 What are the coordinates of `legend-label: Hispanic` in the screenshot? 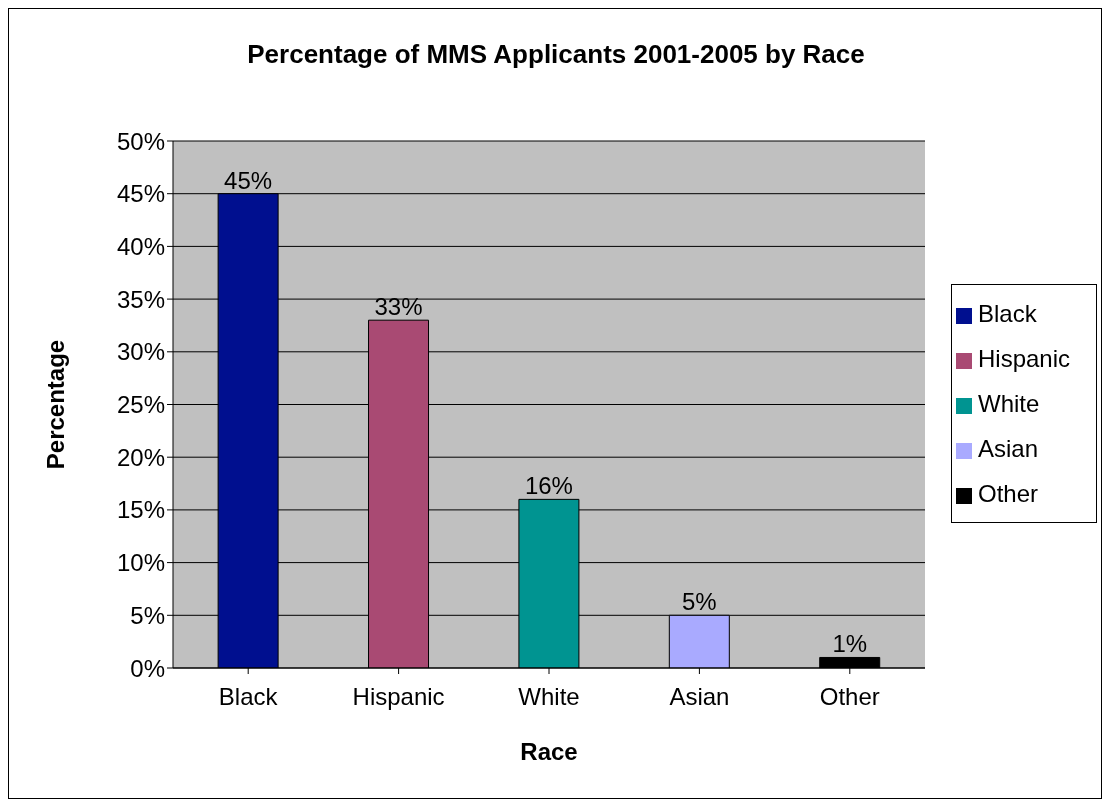 It's located at (1024, 358).